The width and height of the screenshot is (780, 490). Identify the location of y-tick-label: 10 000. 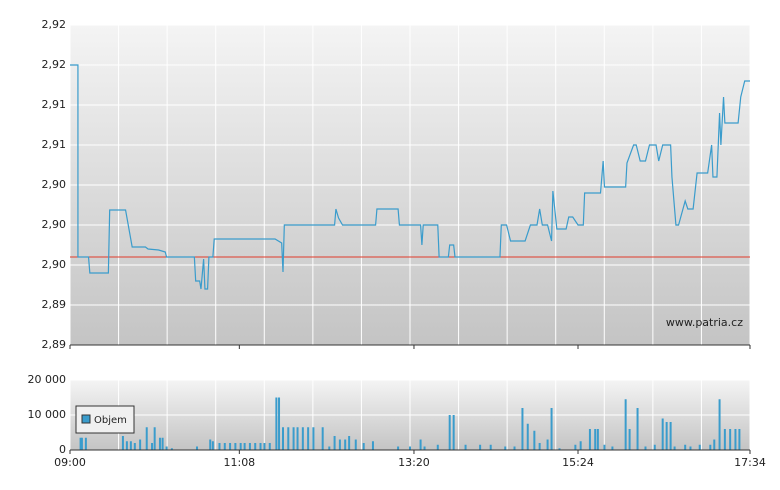
(47, 414).